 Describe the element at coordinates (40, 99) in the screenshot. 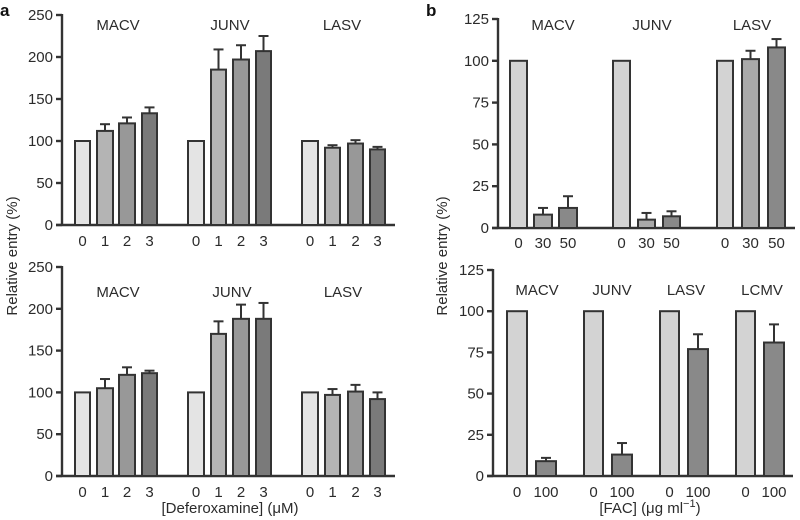

I see `y-tick-label: 150` at that location.